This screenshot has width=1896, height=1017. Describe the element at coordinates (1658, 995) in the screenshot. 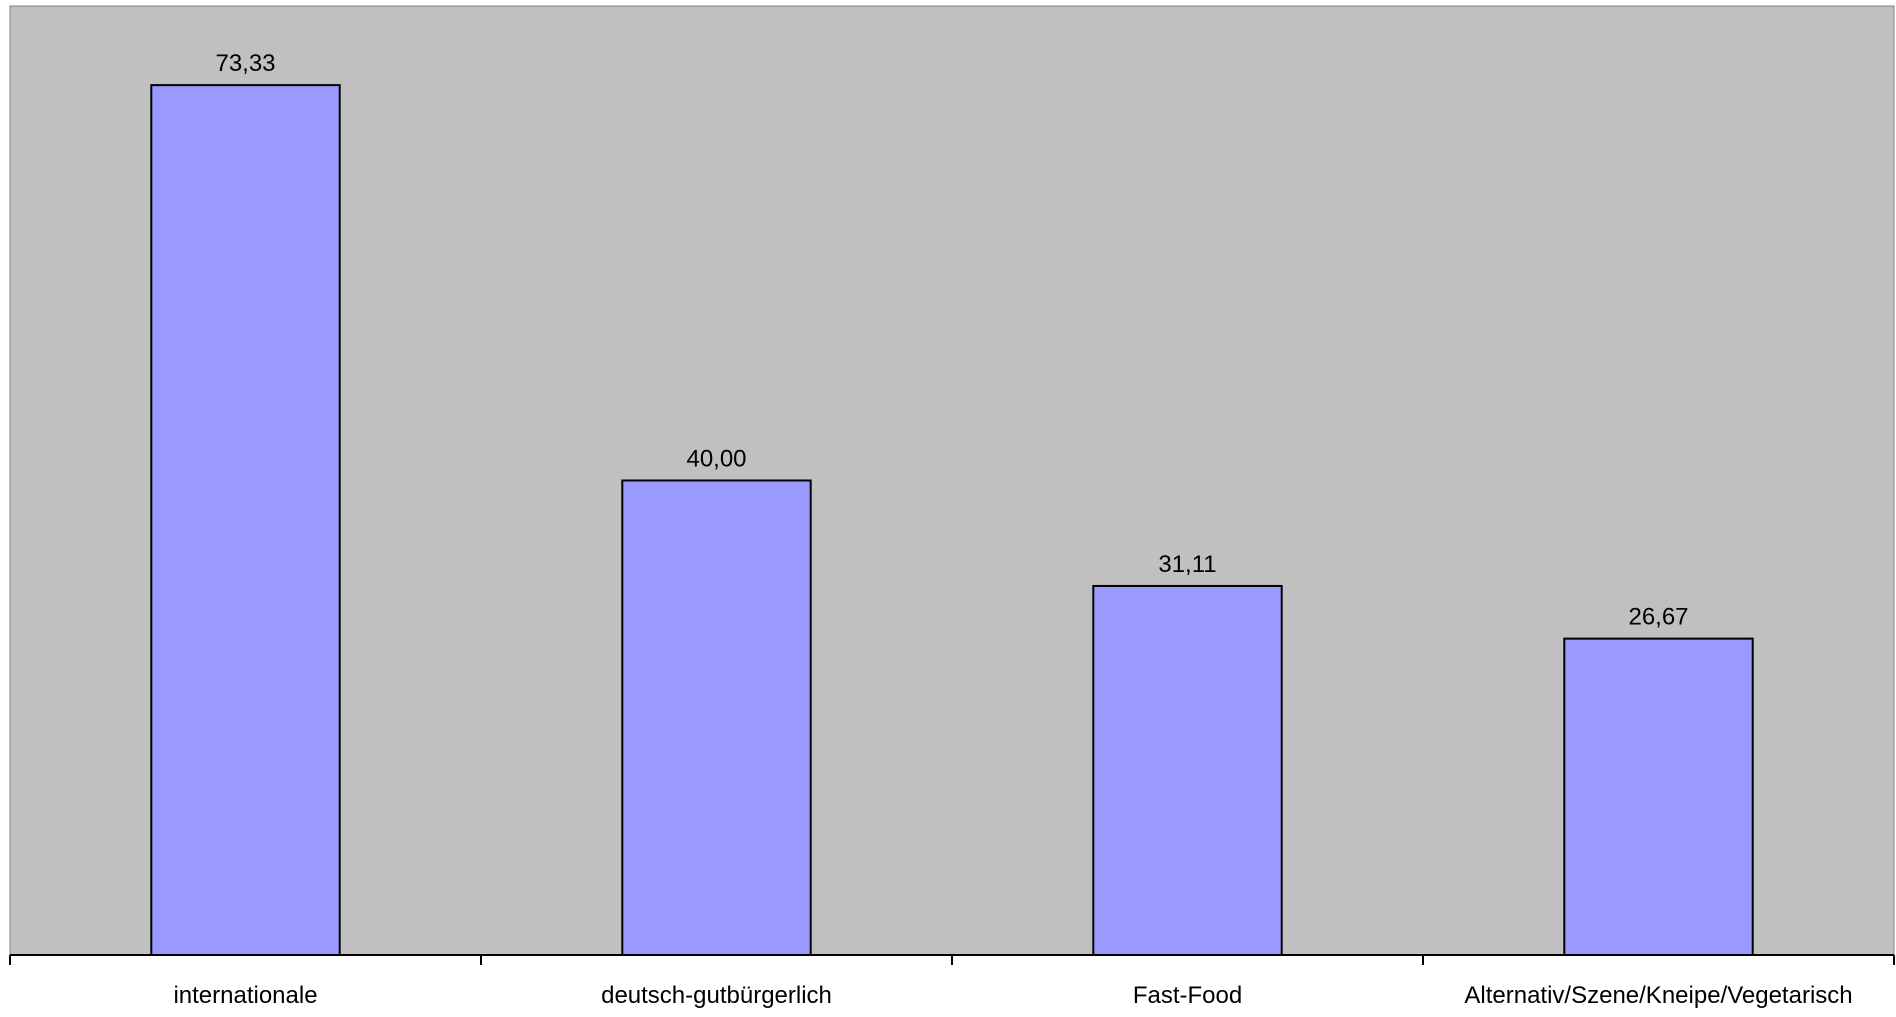

I see `x-tick-label: Alternativ/Szene/Kneipe/Vegetarisch` at that location.